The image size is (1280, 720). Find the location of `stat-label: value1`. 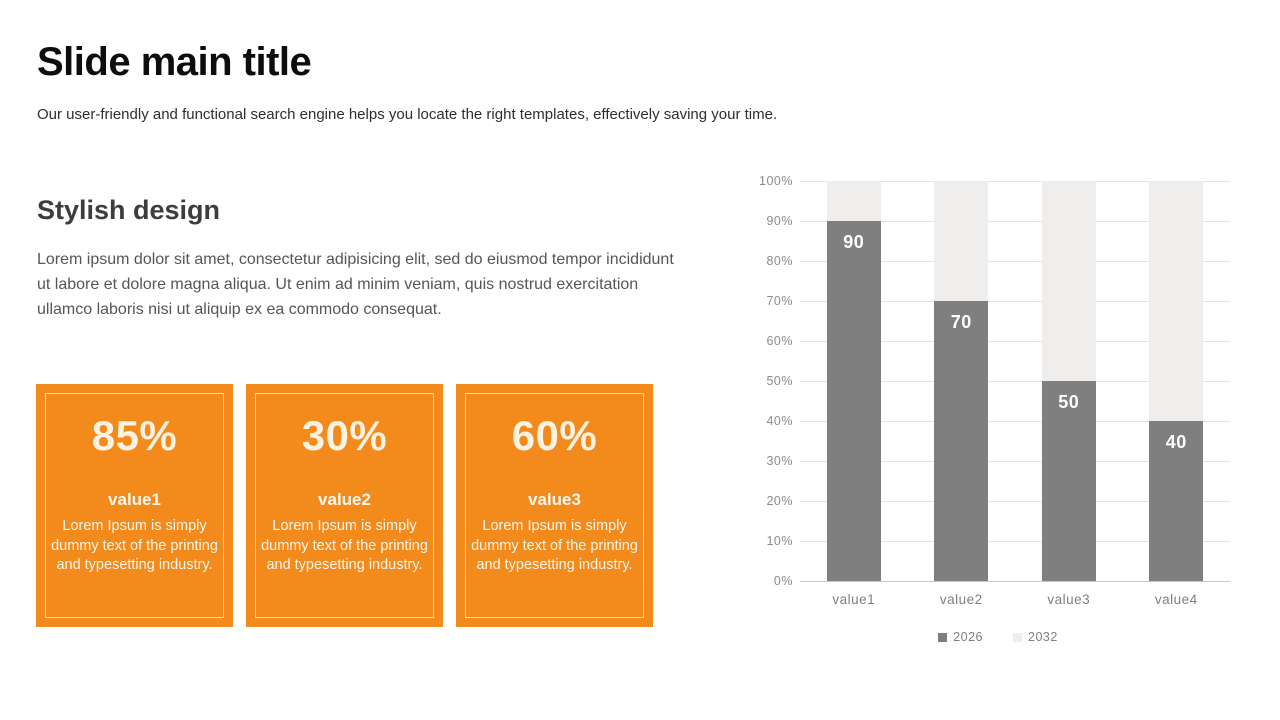

stat-label: value1 is located at coordinates (134, 499).